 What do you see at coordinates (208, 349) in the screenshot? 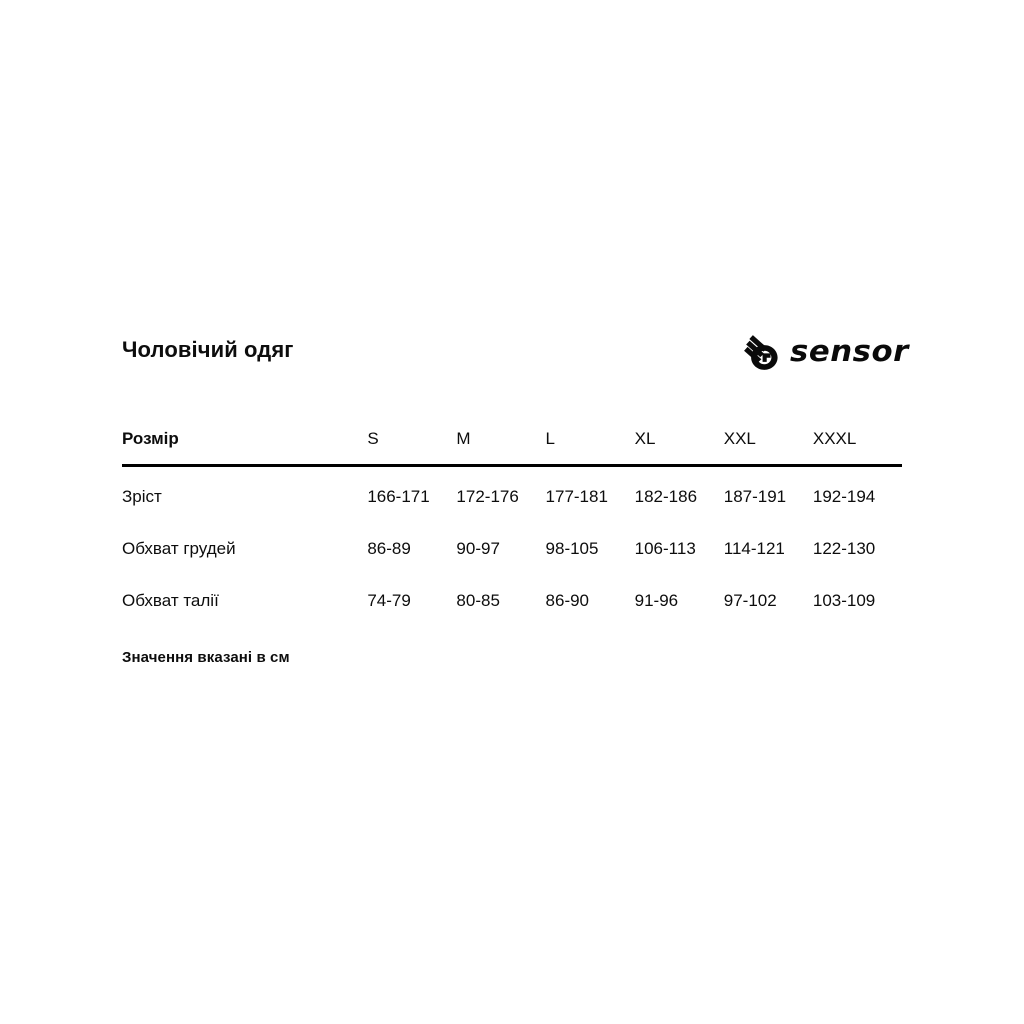
I see `page-title: Чоловічий одяг` at bounding box center [208, 349].